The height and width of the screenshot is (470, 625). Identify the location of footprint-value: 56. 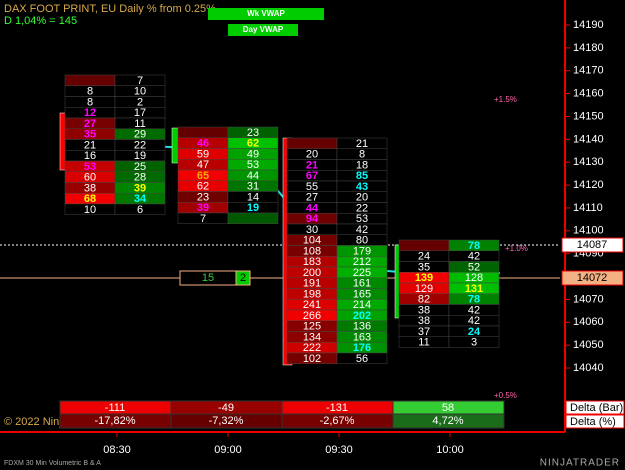
(362, 359).